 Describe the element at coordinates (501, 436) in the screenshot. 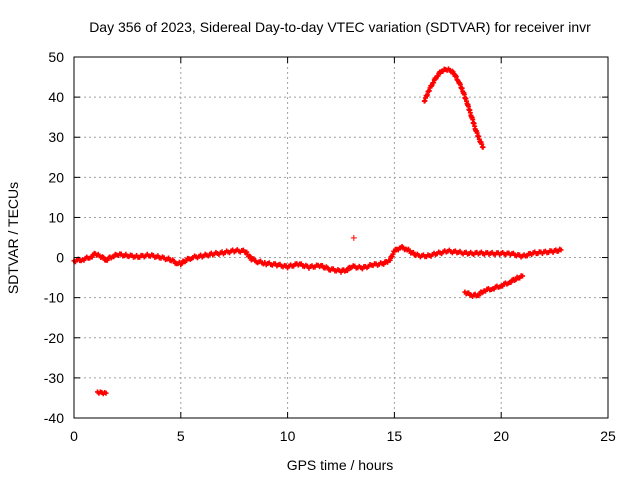

I see `x-tick-label: 20` at that location.